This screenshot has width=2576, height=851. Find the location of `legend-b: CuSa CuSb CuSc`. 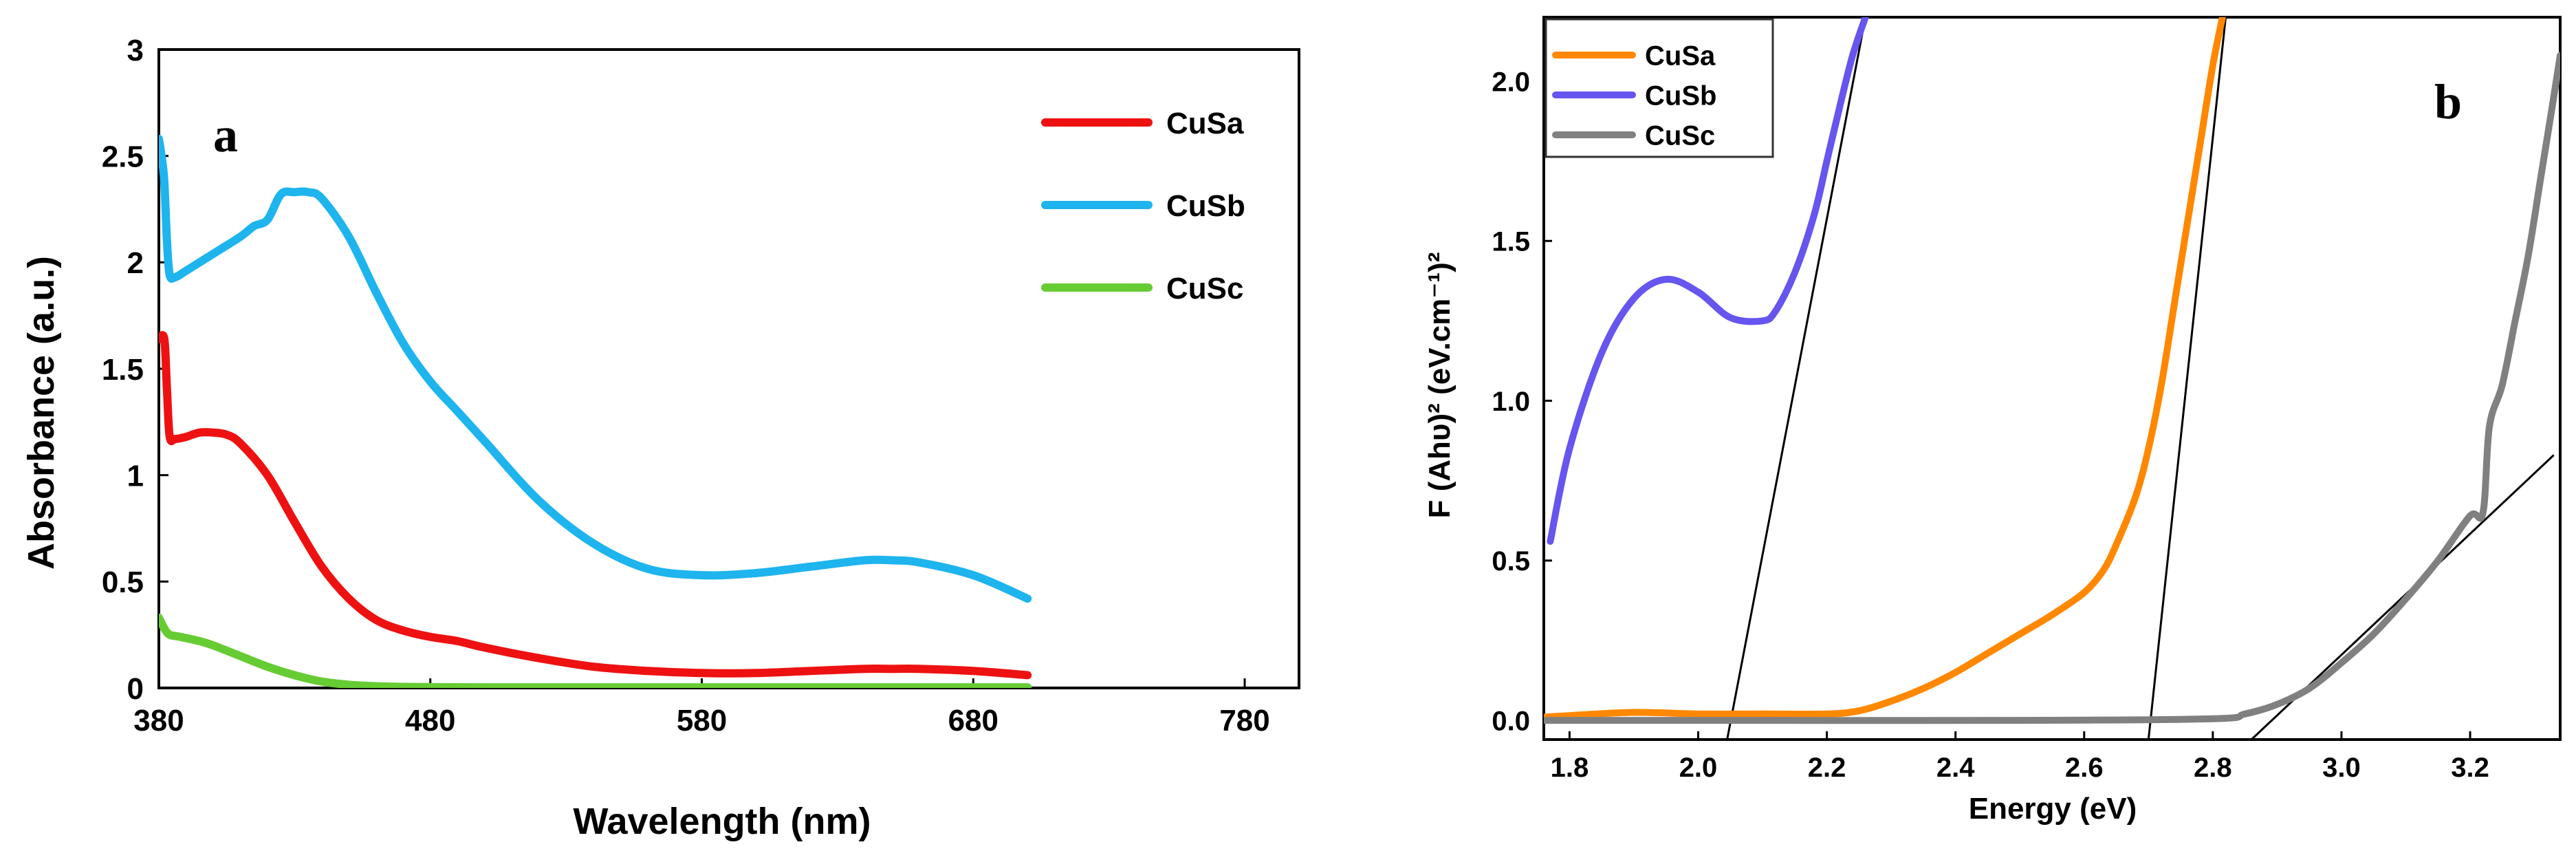

legend-b: CuSa CuSb CuSc is located at coordinates (1659, 88).